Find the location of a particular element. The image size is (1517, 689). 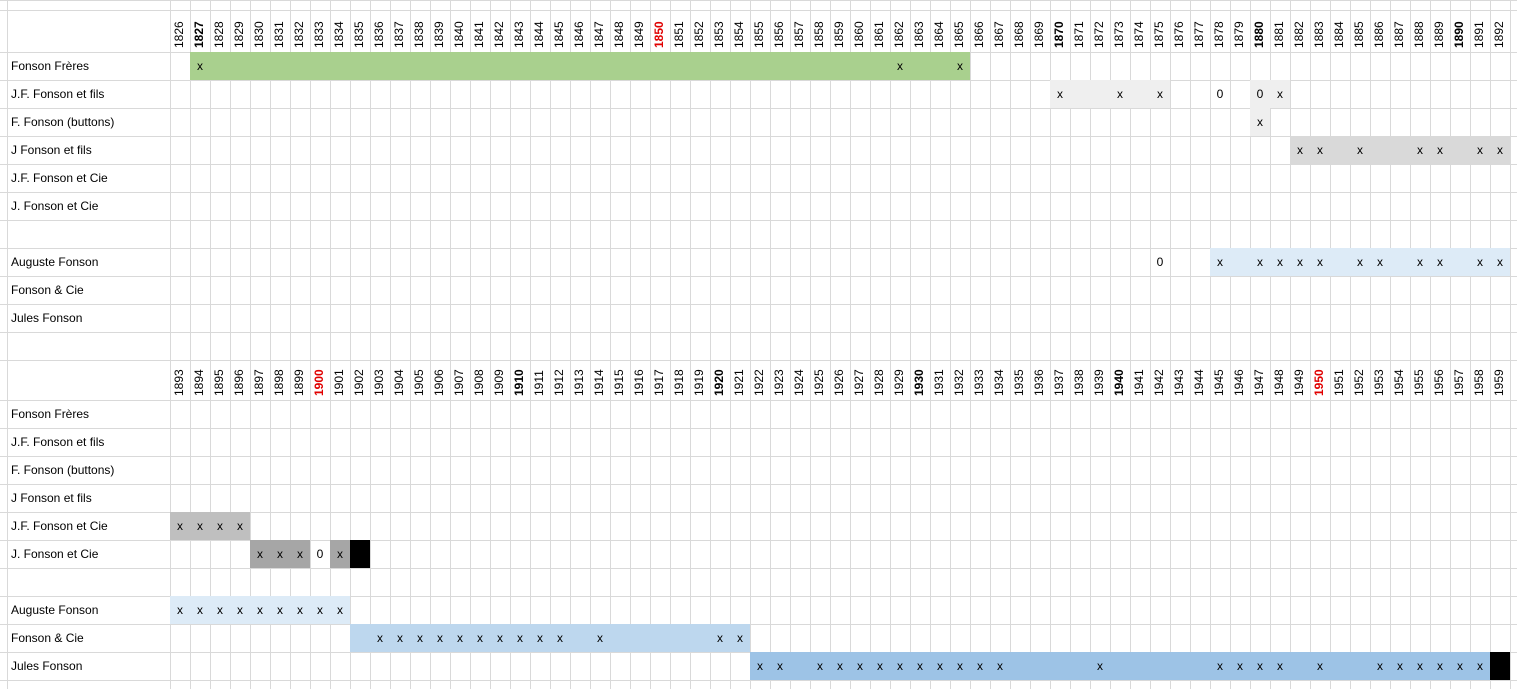

year-header: 1933 is located at coordinates (979, 382).